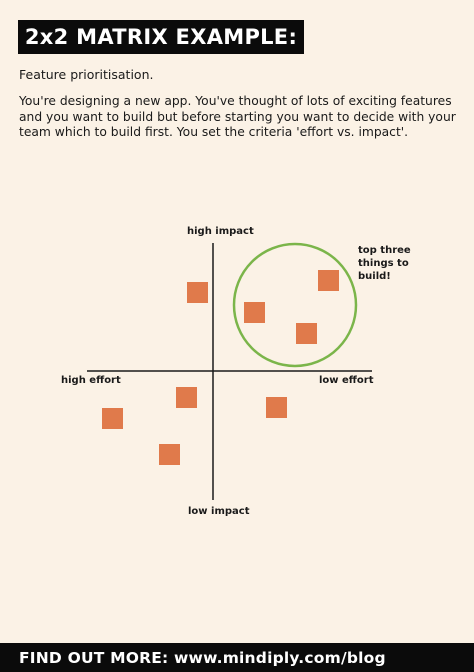 The height and width of the screenshot is (672, 474). What do you see at coordinates (219, 511) in the screenshot?
I see `low-impact-label: low impact` at bounding box center [219, 511].